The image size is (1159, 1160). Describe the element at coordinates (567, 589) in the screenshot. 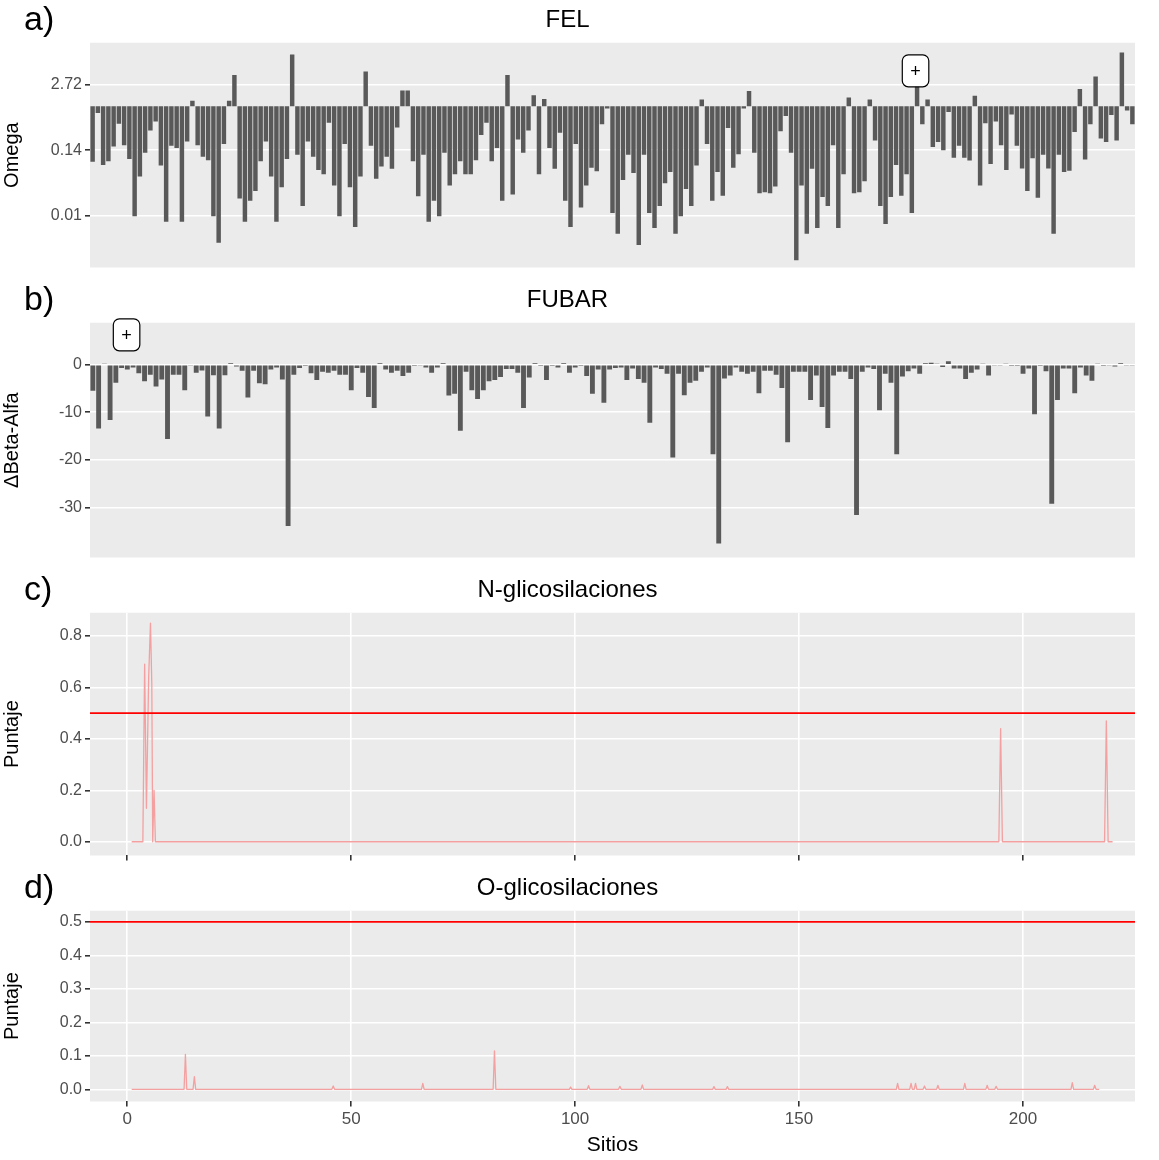

I see `chart-title: N-glicosilaciones` at that location.